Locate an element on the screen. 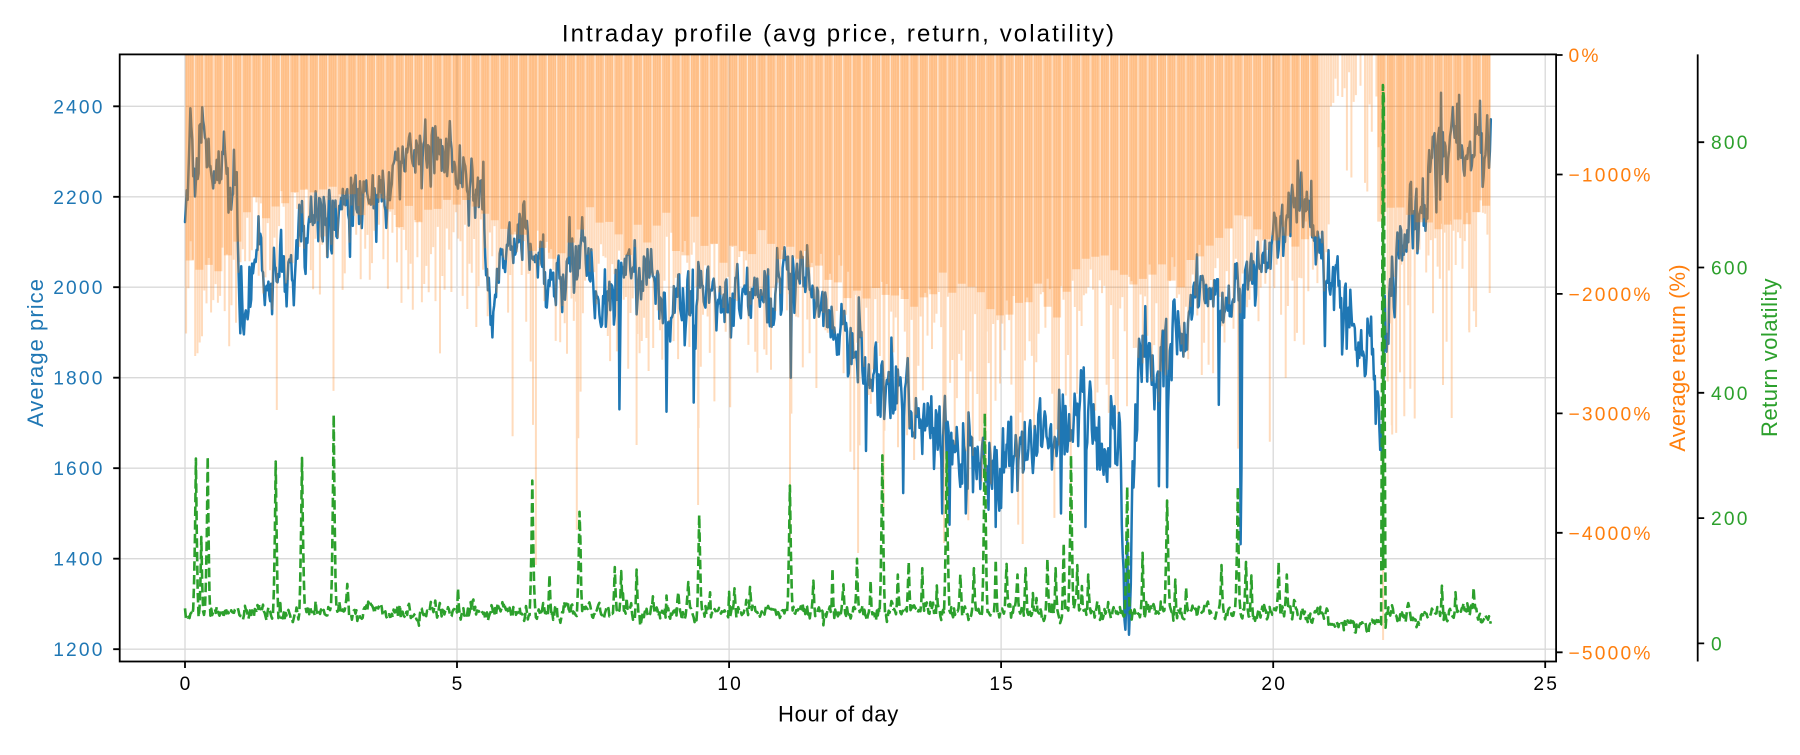 The height and width of the screenshot is (755, 1800). svg-text: −2000% is located at coordinates (1611, 295).